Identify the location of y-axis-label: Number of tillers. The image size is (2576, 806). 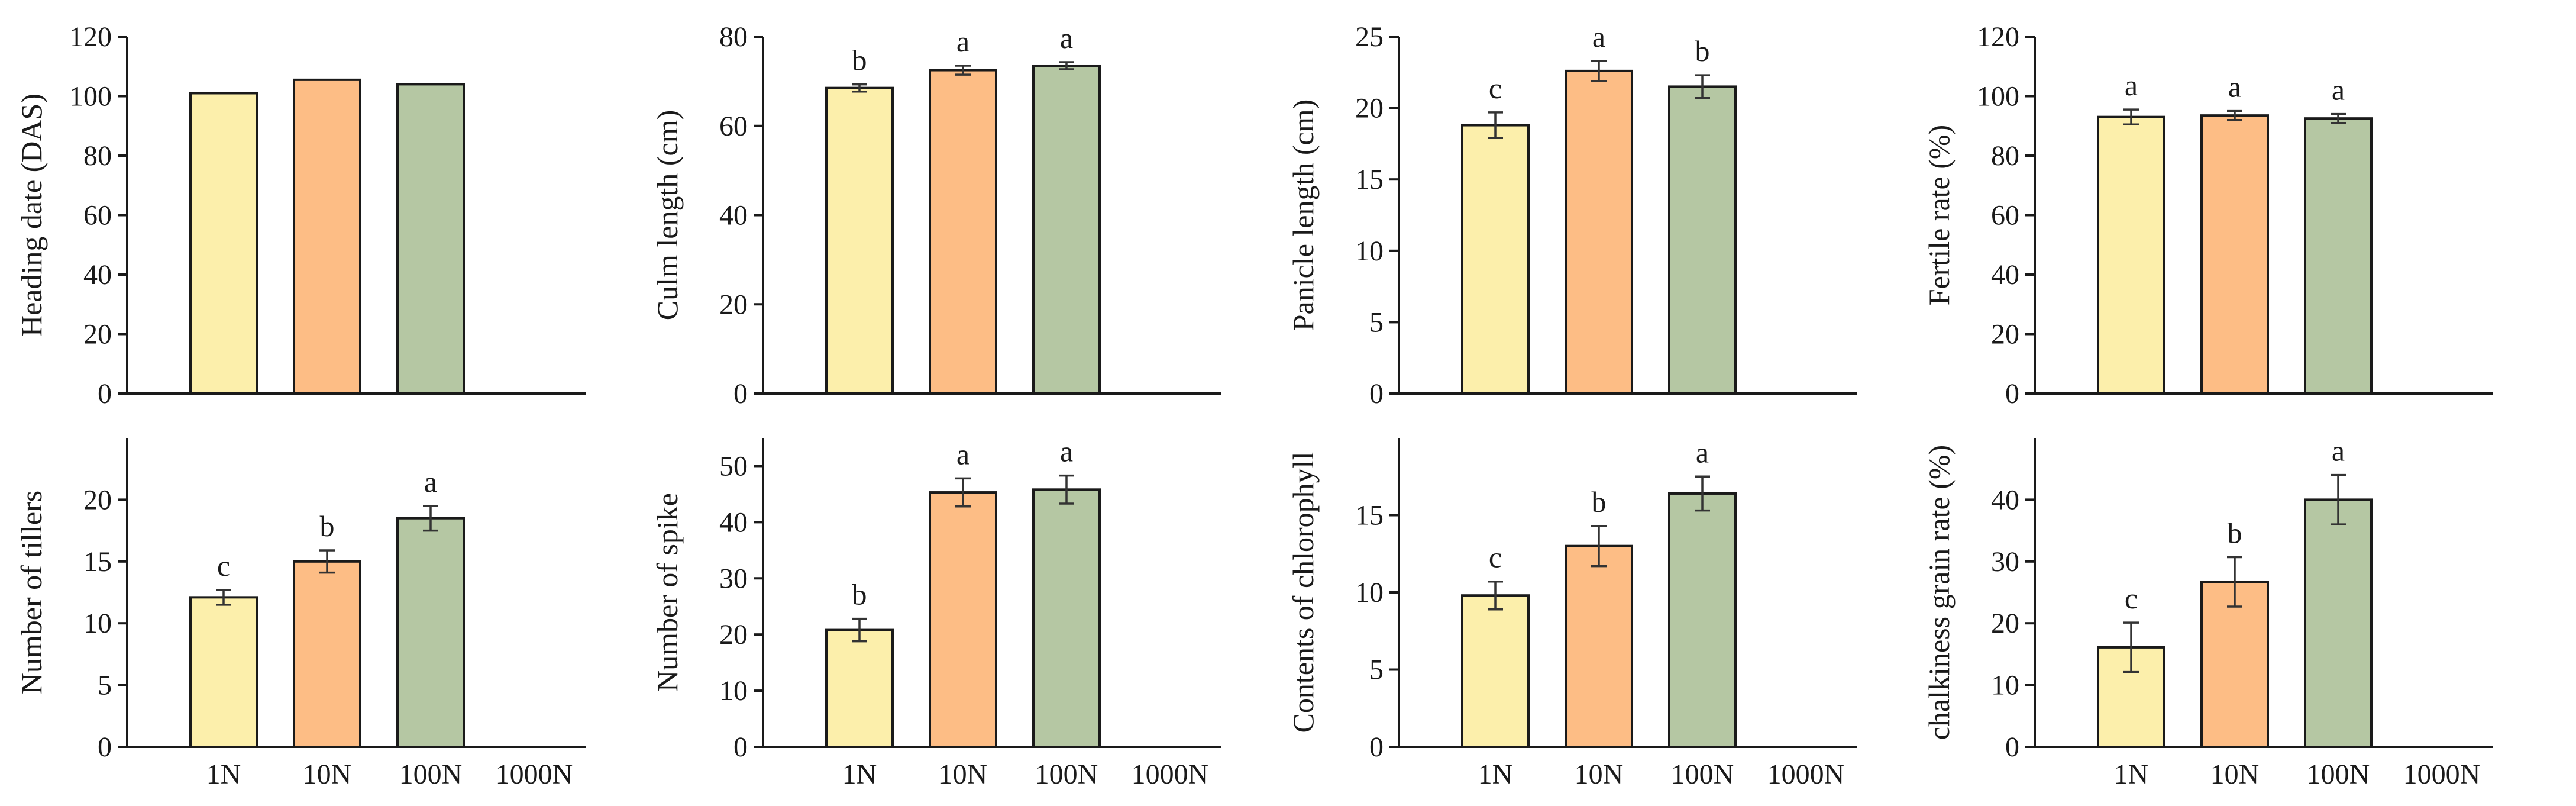
(31, 592).